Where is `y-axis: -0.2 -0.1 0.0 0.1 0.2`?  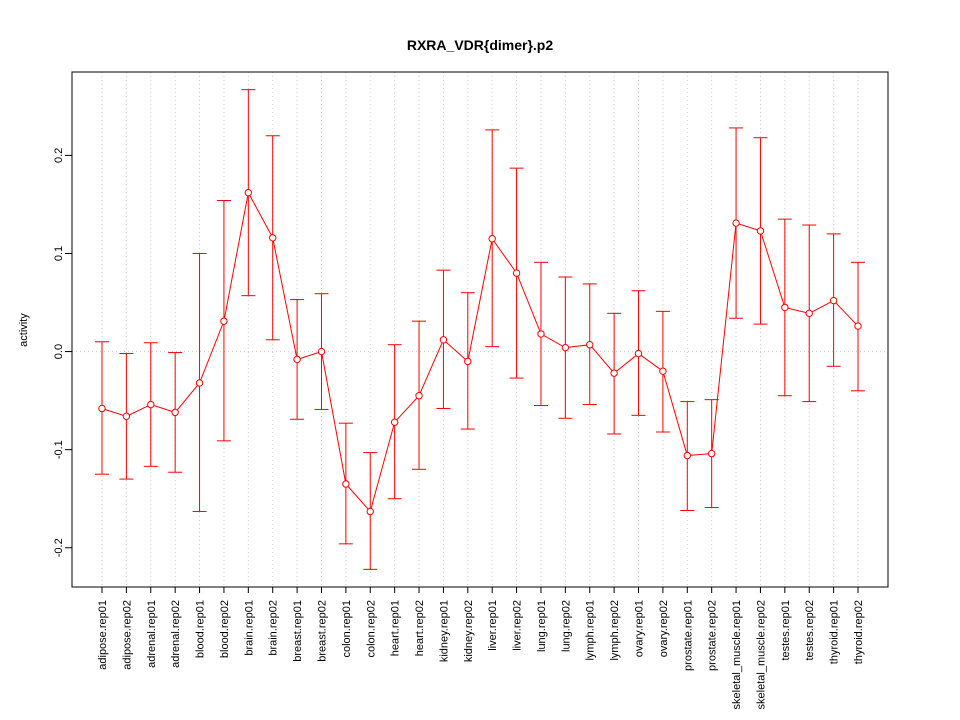
y-axis: -0.2 -0.1 0.0 0.1 0.2 is located at coordinates (62, 352).